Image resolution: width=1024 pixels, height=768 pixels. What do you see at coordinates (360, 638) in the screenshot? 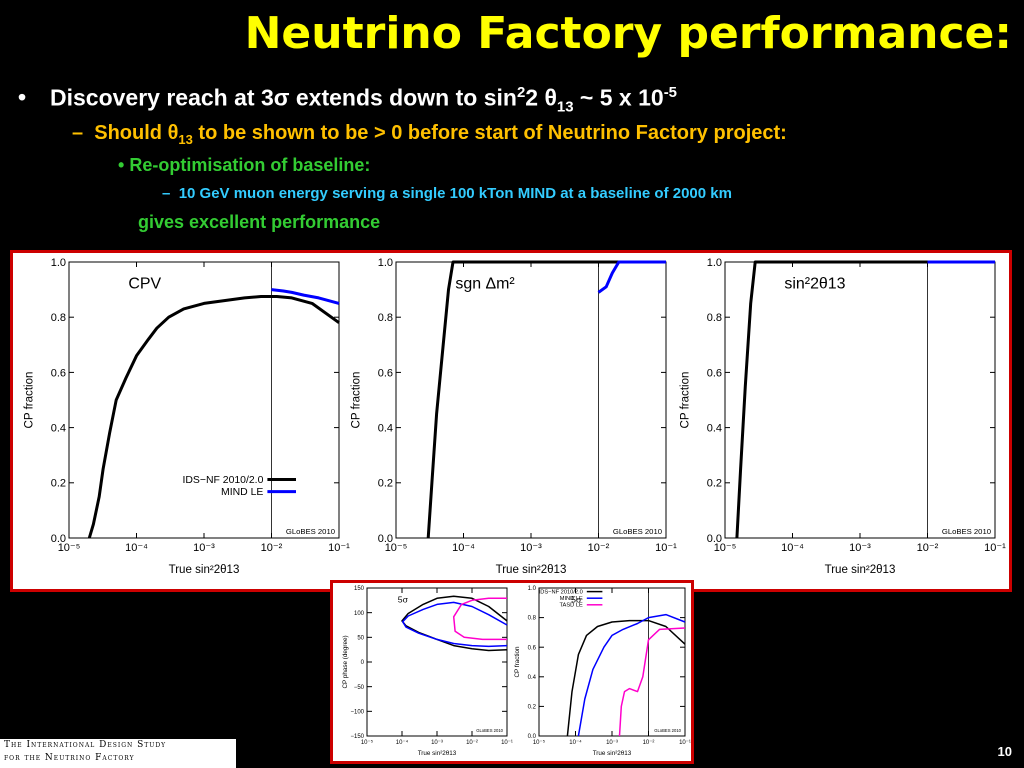
I see `y-tick-label: 50` at bounding box center [360, 638].